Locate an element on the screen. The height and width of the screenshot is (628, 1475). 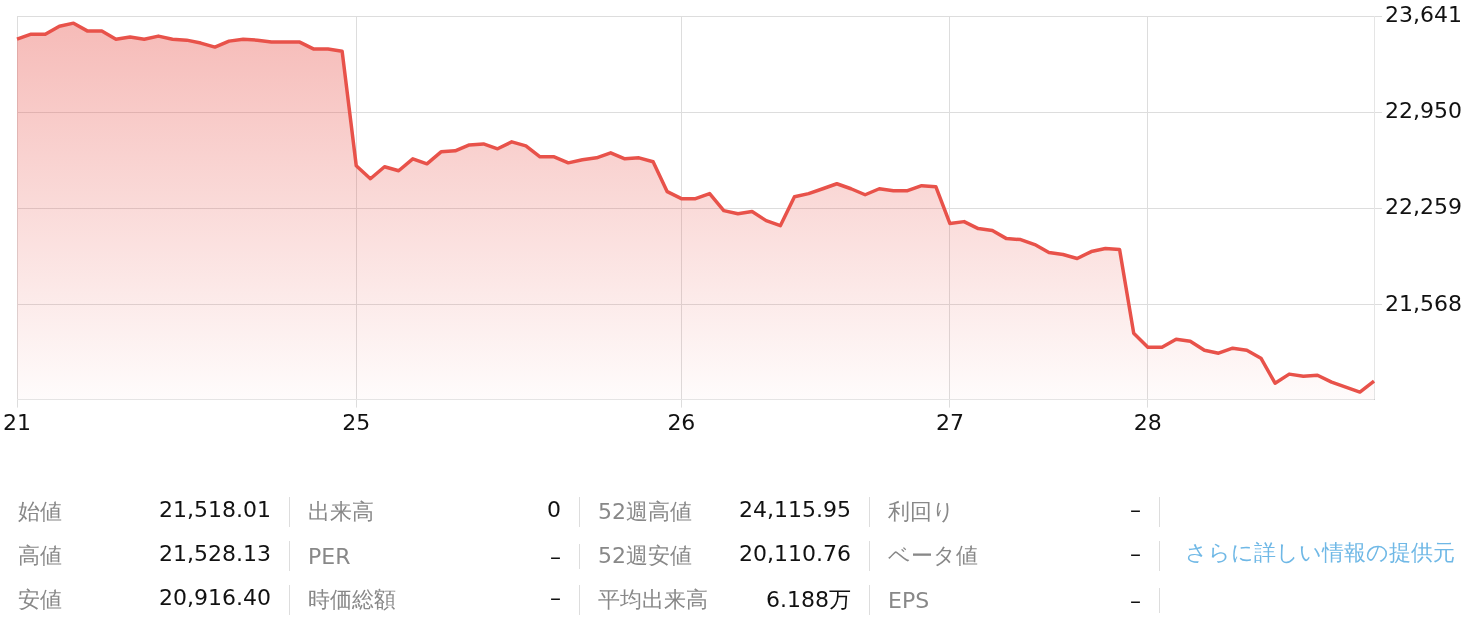
y-tick-label: 21,568 is located at coordinates (1424, 303).